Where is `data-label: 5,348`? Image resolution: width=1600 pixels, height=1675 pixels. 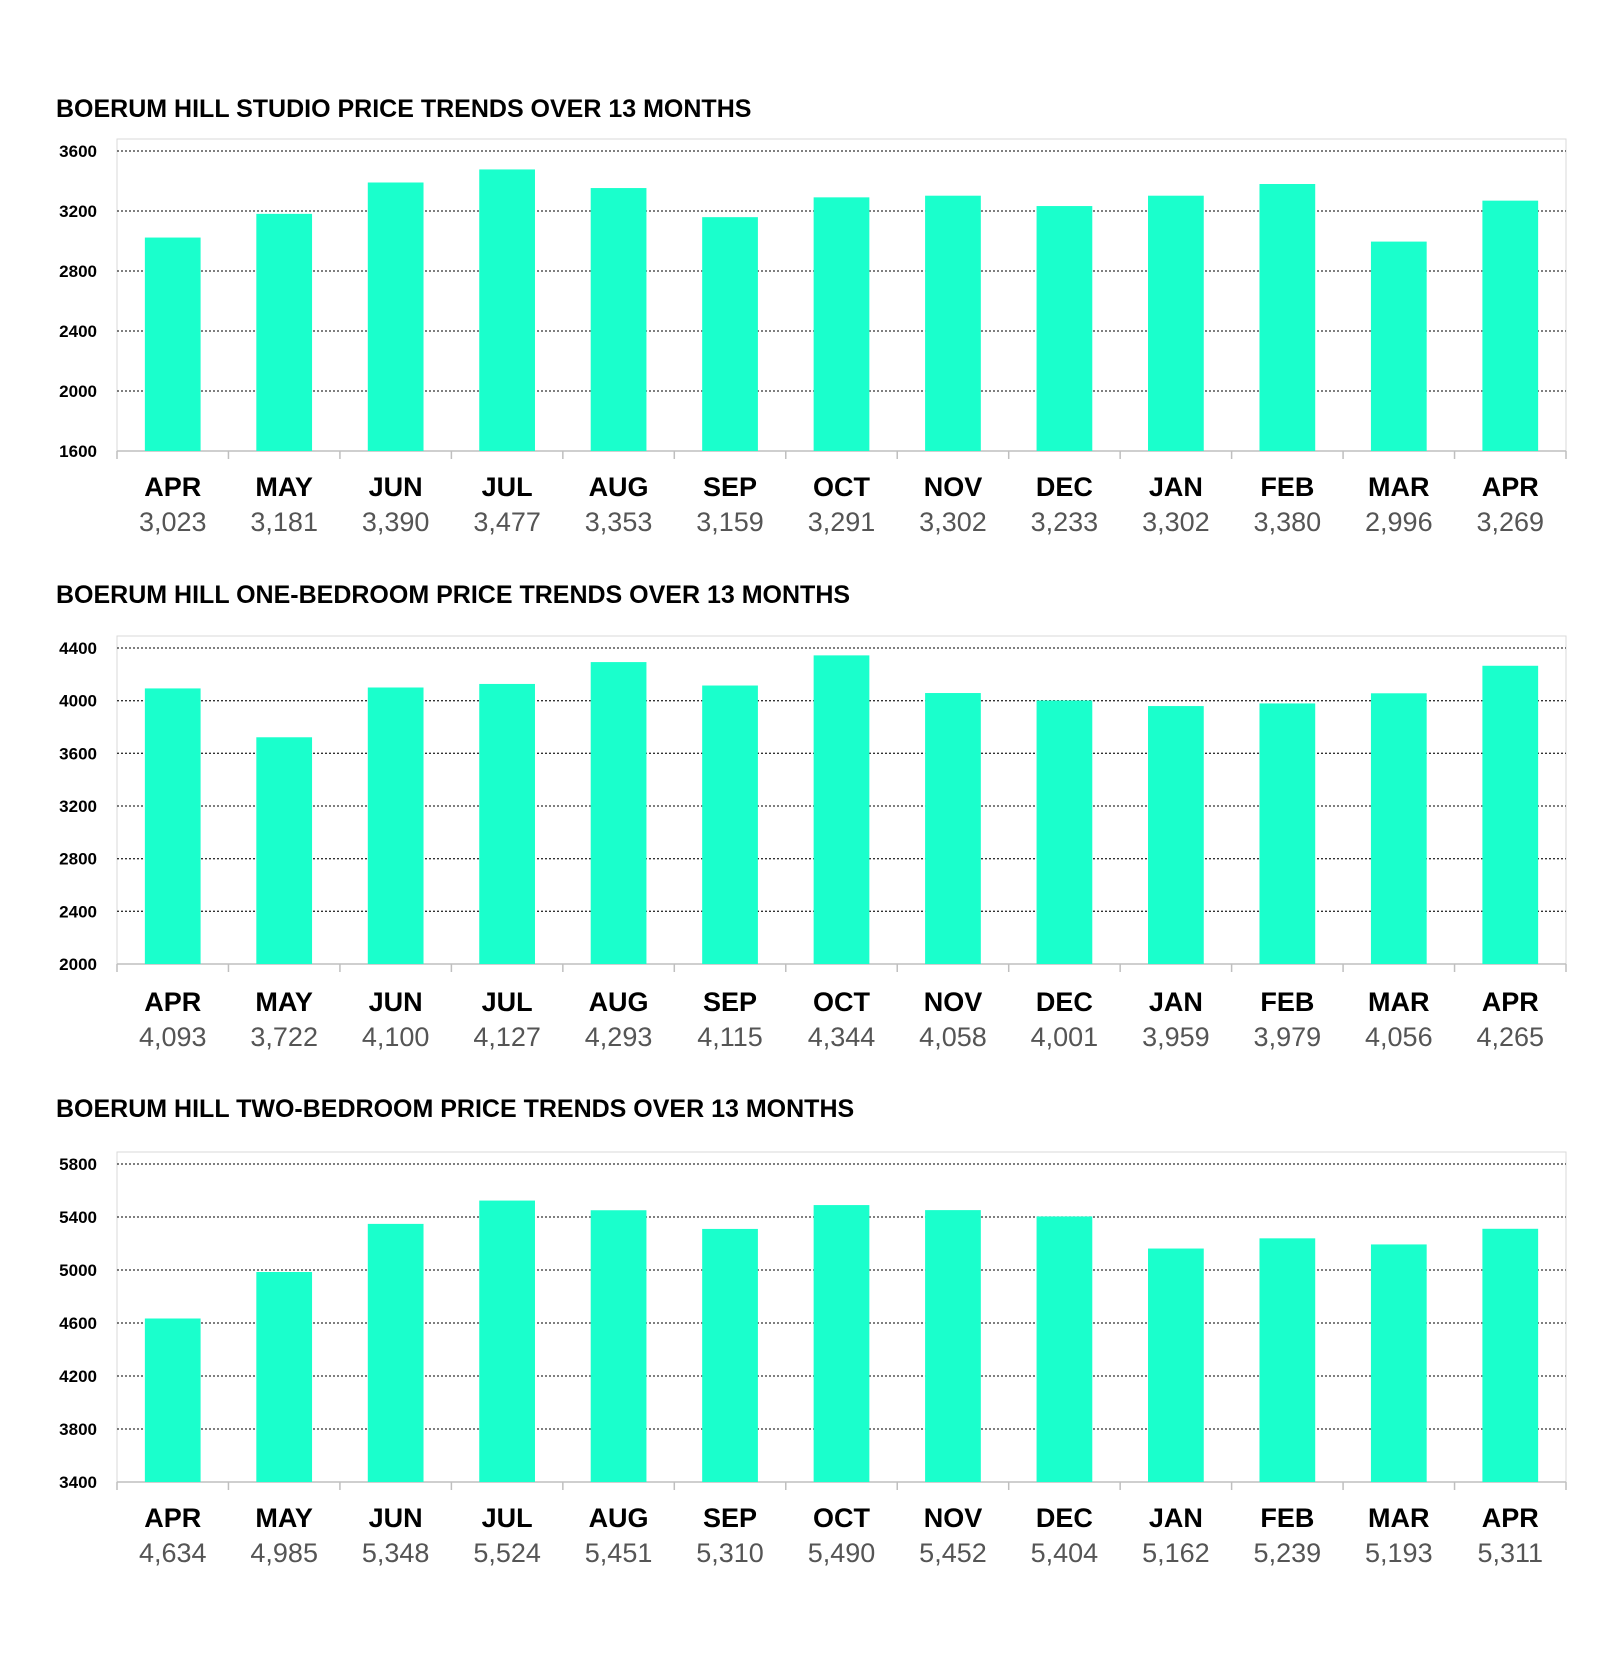 data-label: 5,348 is located at coordinates (396, 1553).